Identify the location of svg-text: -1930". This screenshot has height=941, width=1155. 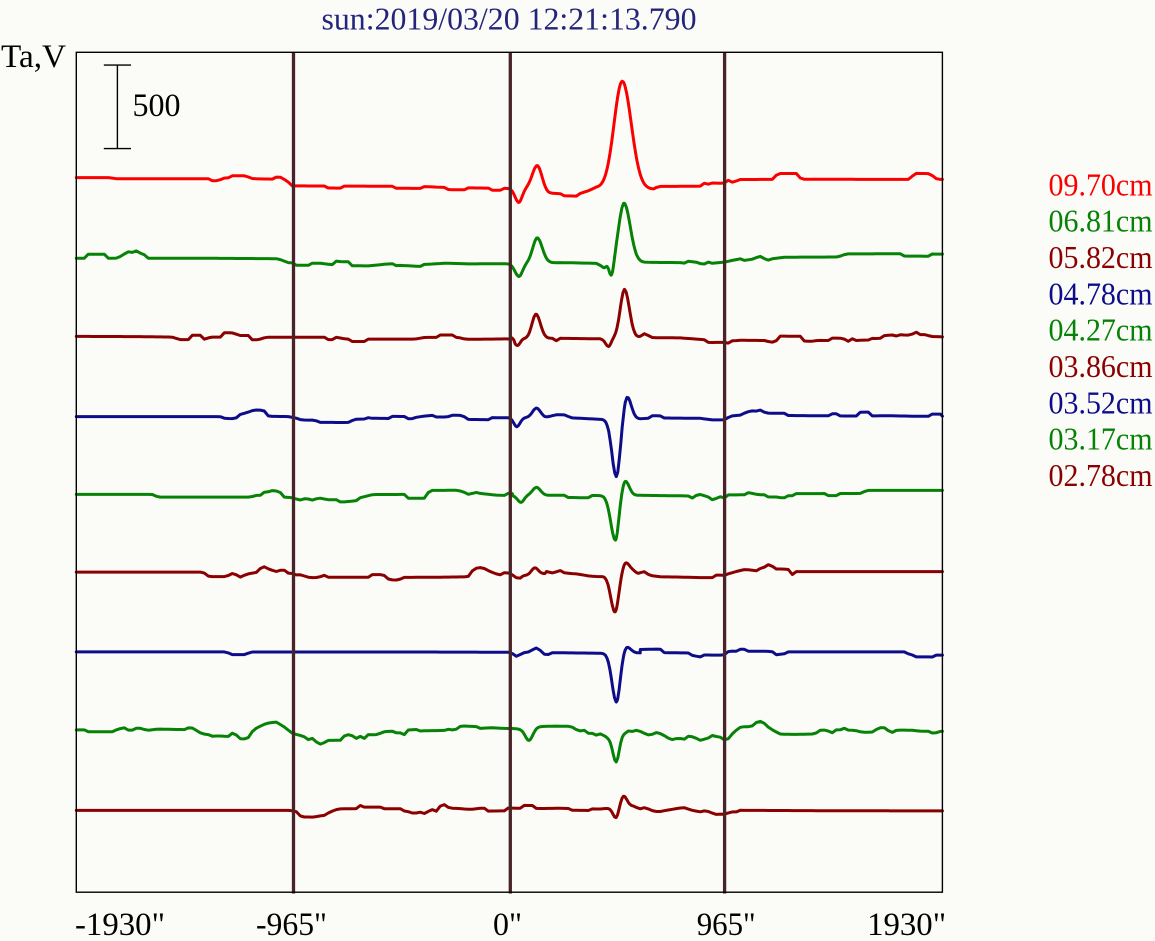
(120, 924).